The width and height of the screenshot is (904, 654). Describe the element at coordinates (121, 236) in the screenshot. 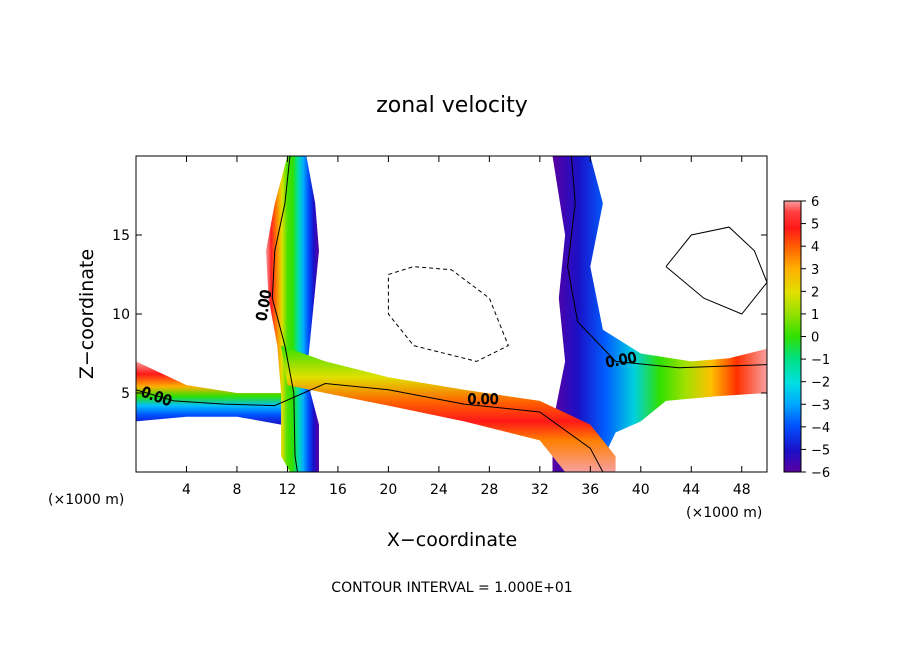

I see `y-tick-label: 15` at that location.